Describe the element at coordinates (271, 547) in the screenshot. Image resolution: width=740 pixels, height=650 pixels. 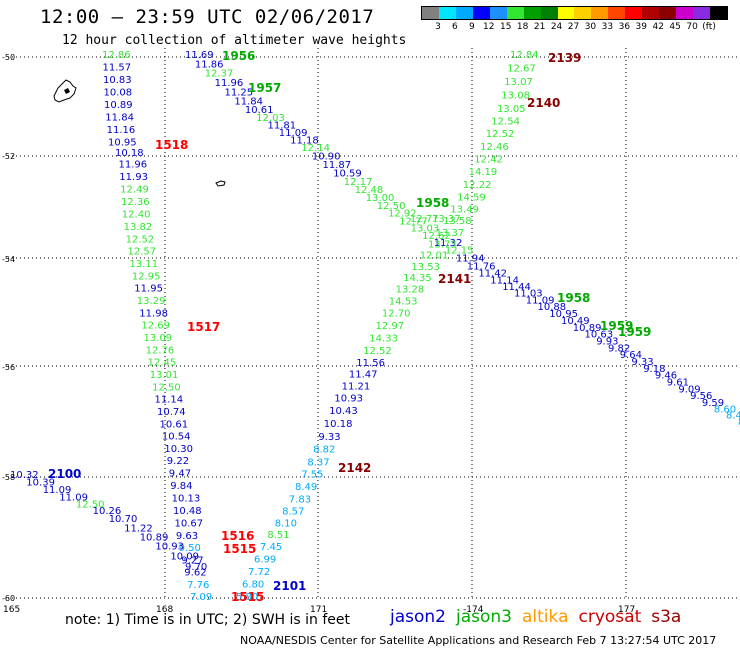
I see `wave-height-value: 7.45` at that location.